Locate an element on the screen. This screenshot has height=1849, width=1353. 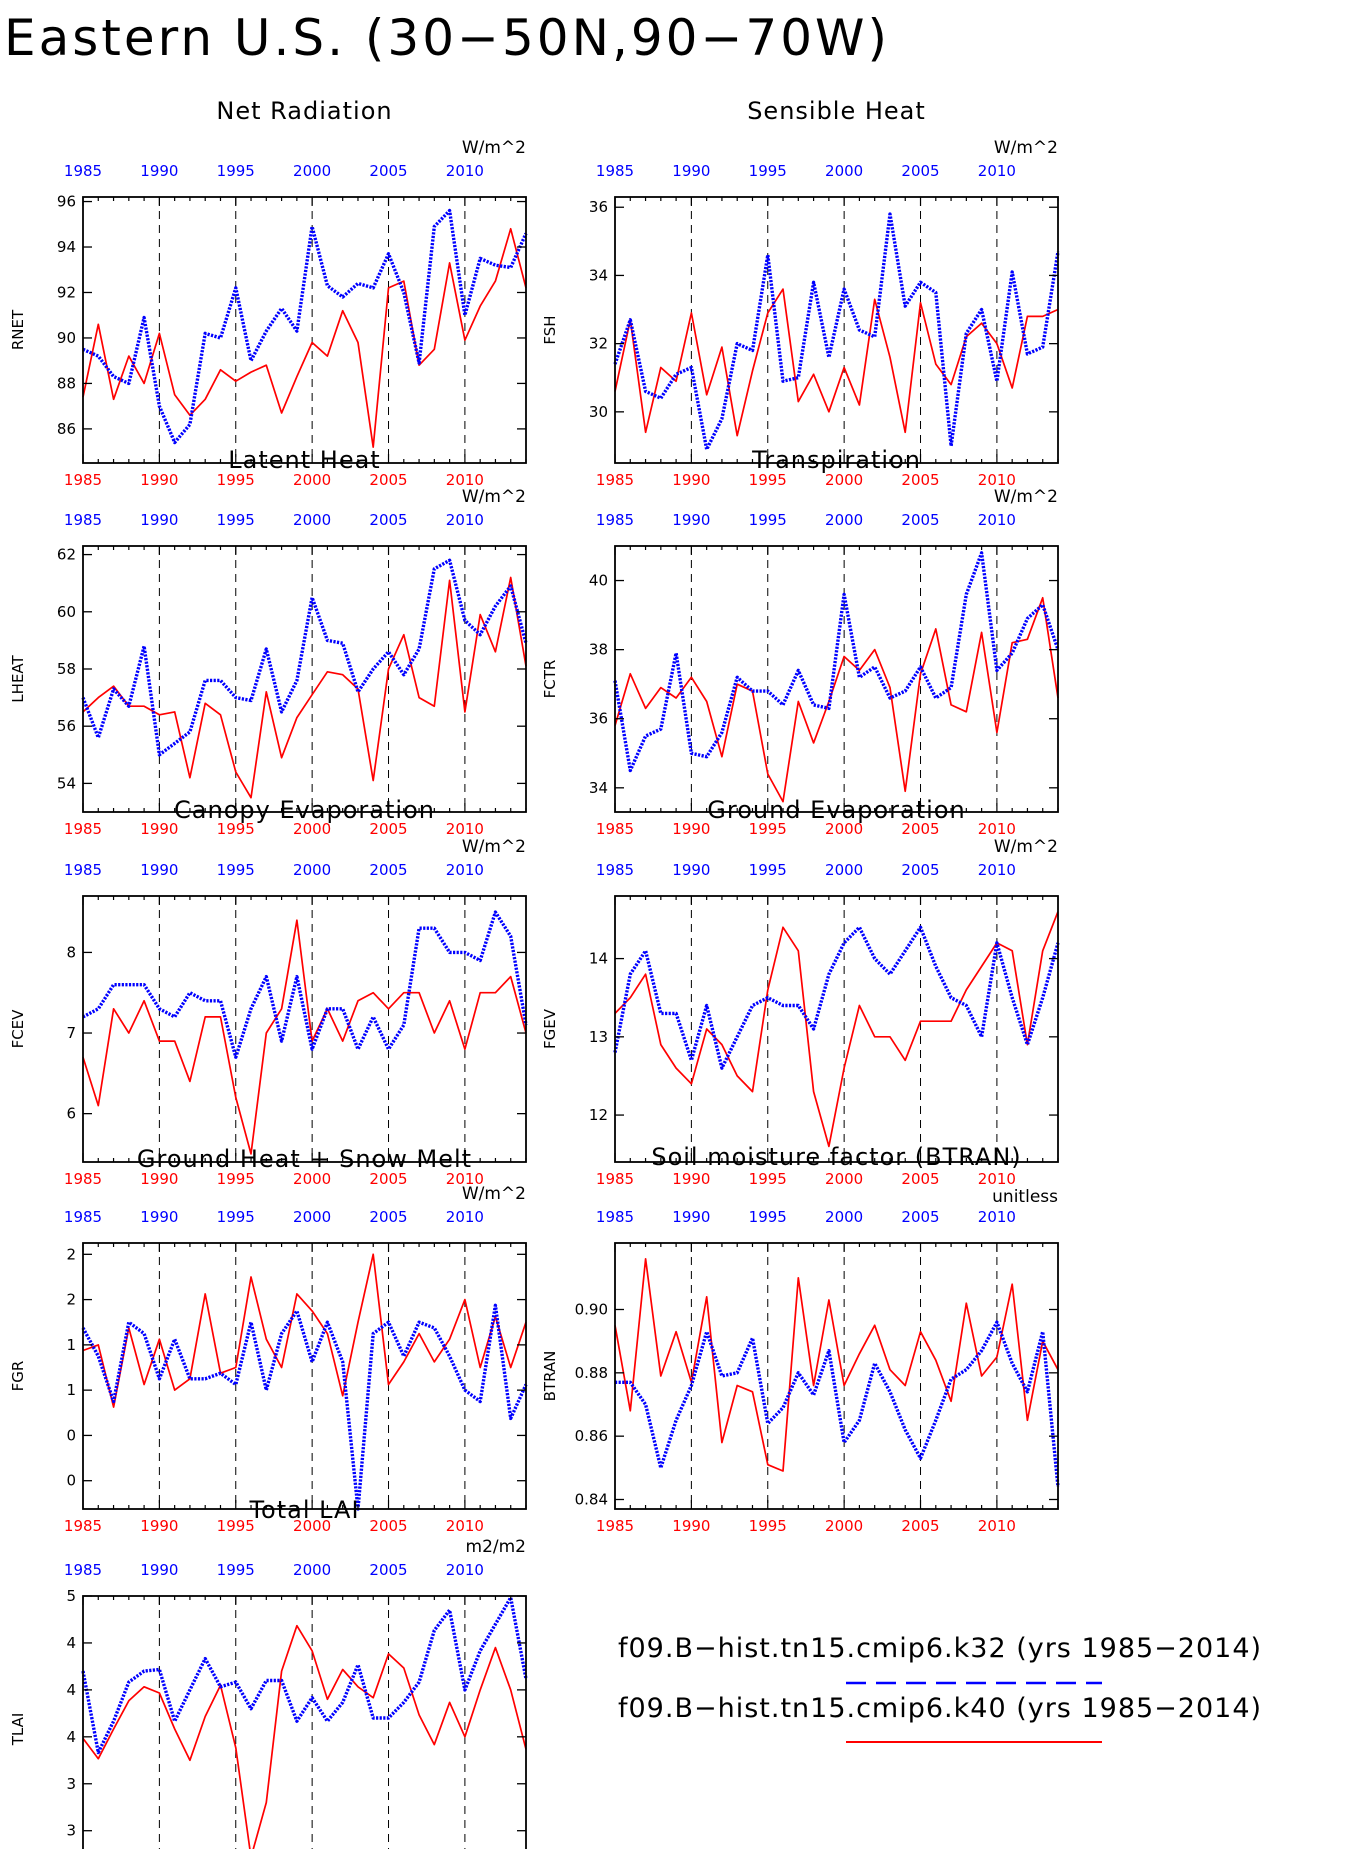
ytick-label: 32 is located at coordinates (598, 344).